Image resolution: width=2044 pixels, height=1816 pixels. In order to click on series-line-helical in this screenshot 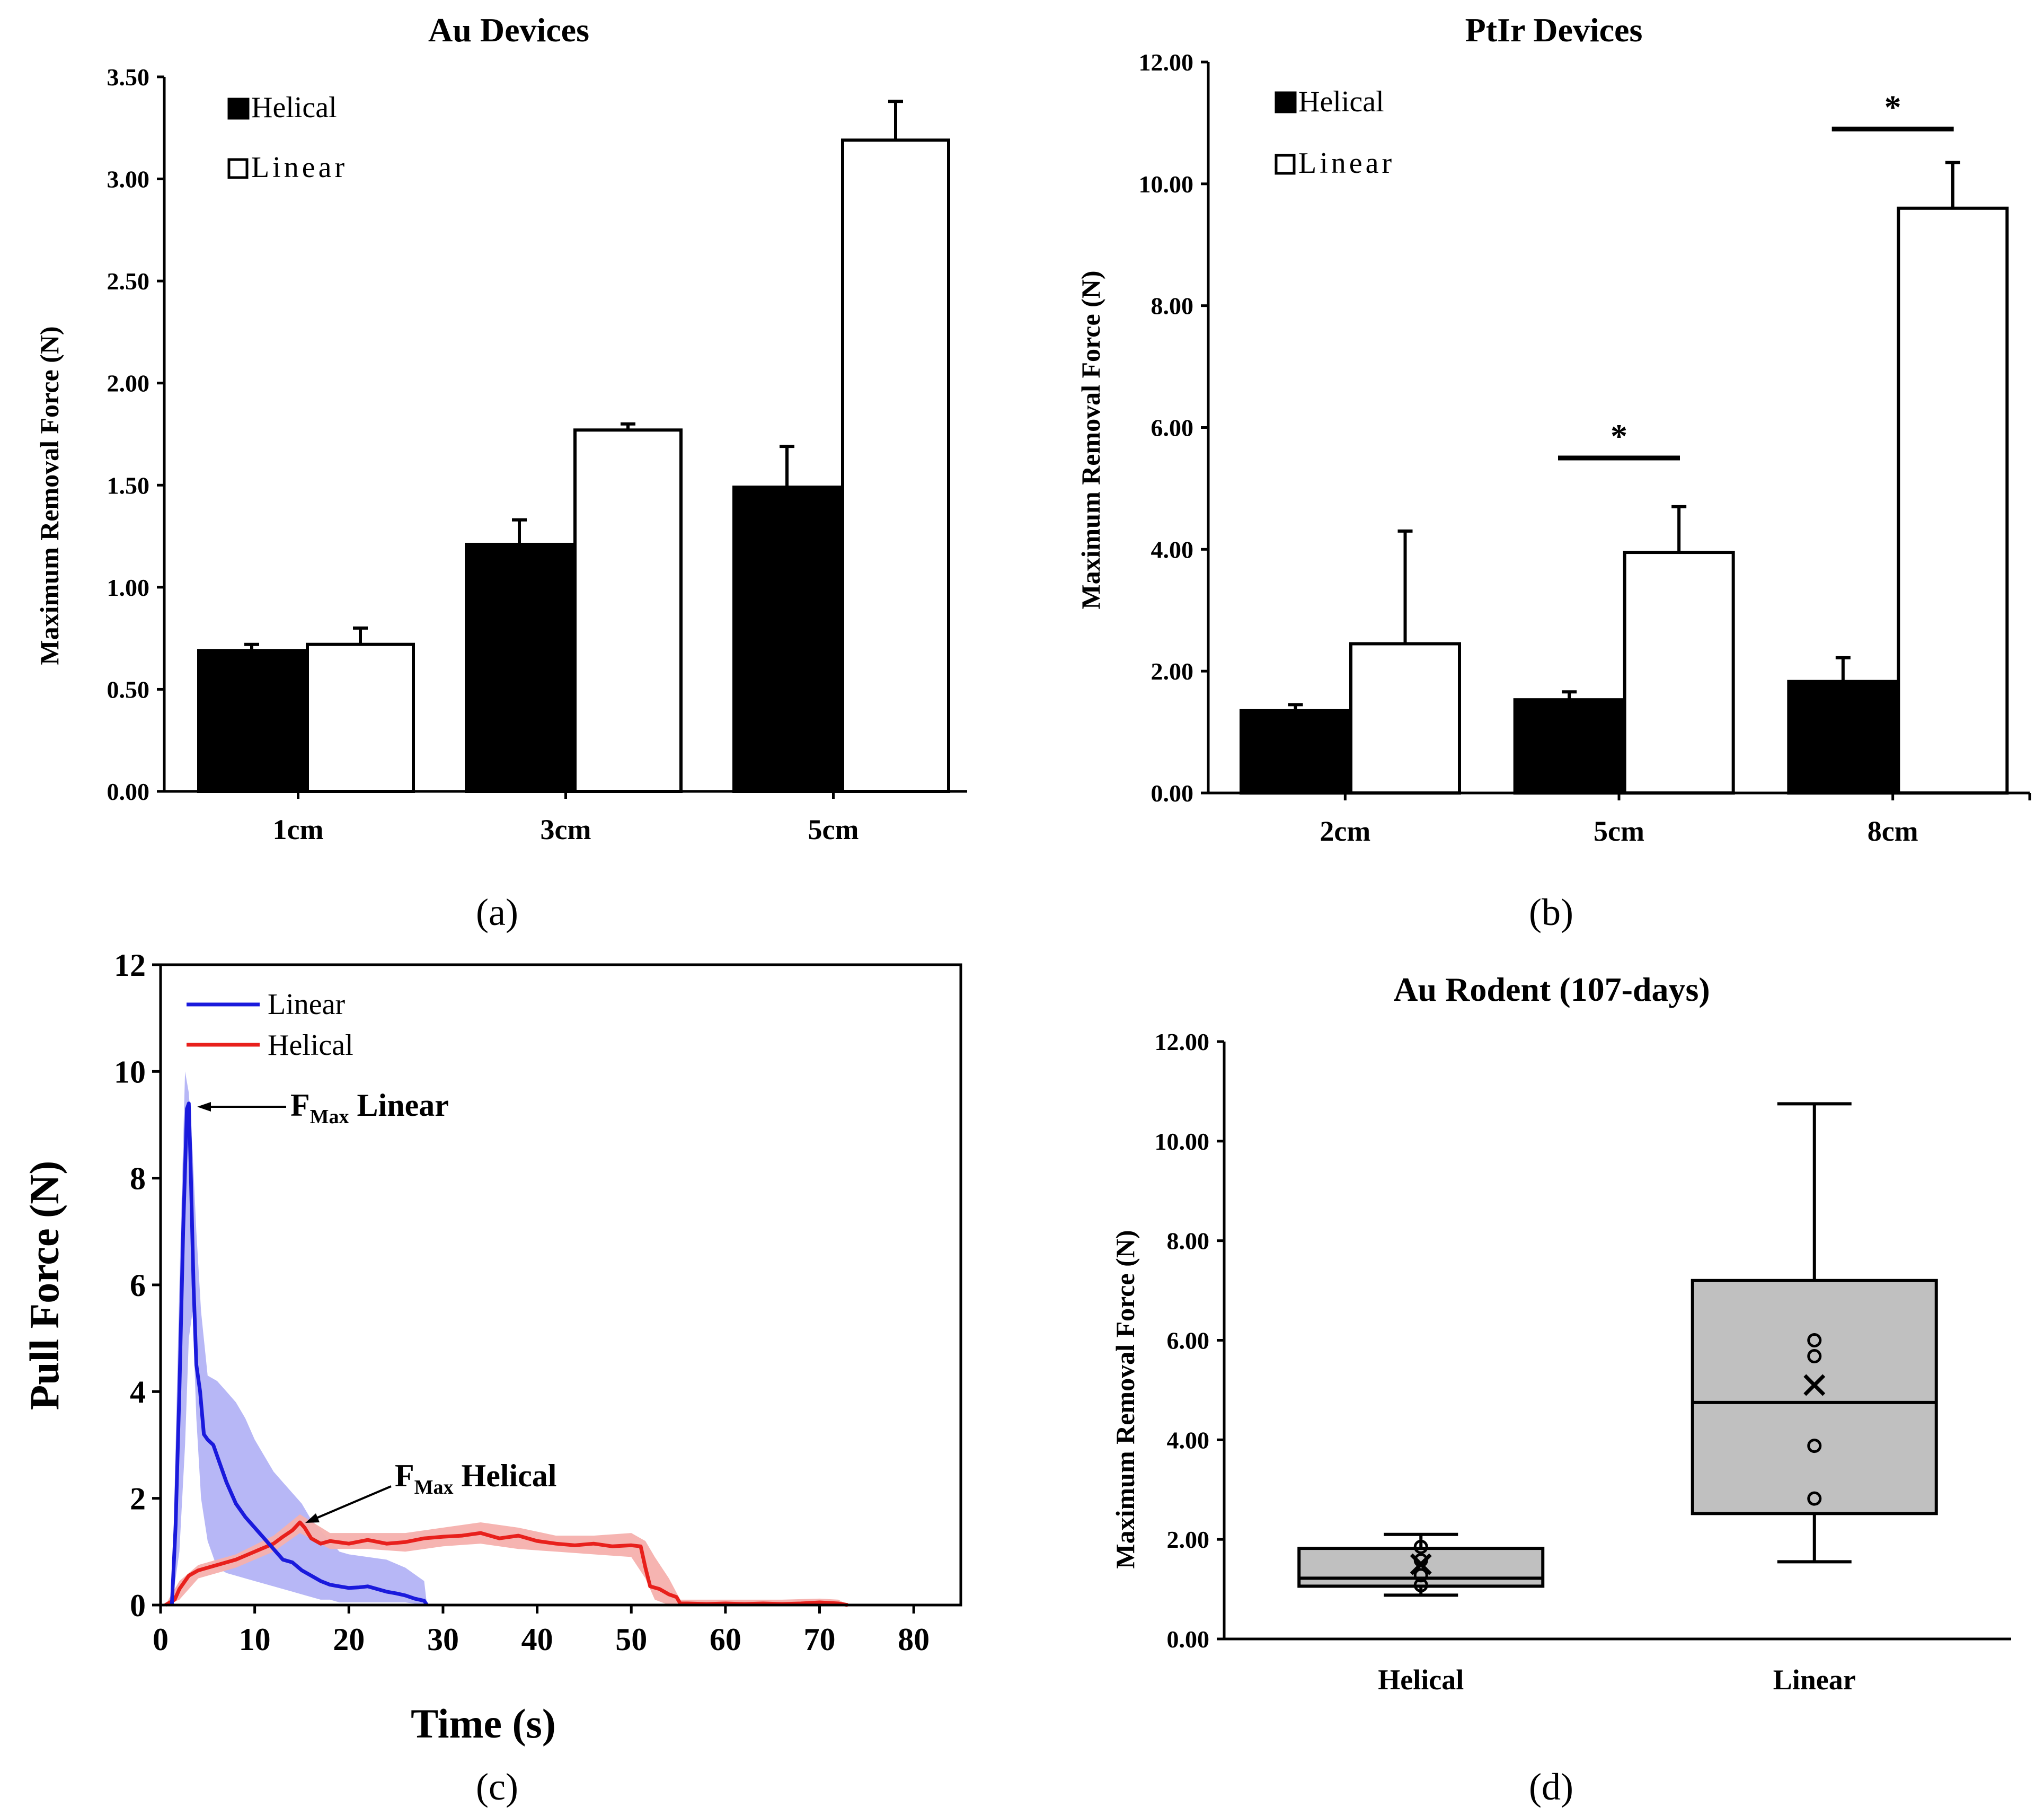, I will do `click(506, 1564)`.